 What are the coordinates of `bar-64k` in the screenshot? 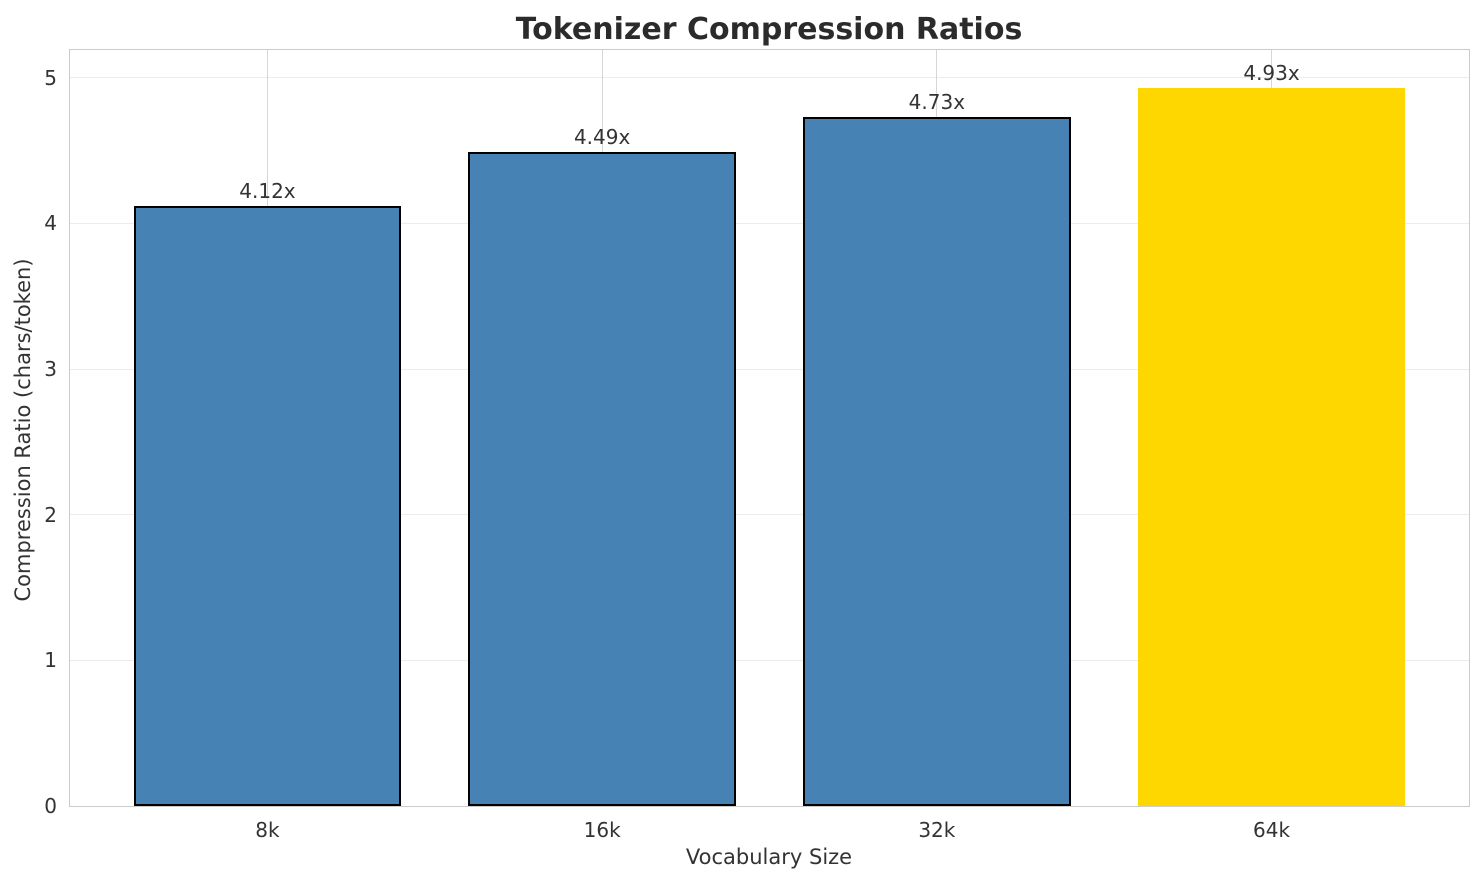 It's located at (1271, 446).